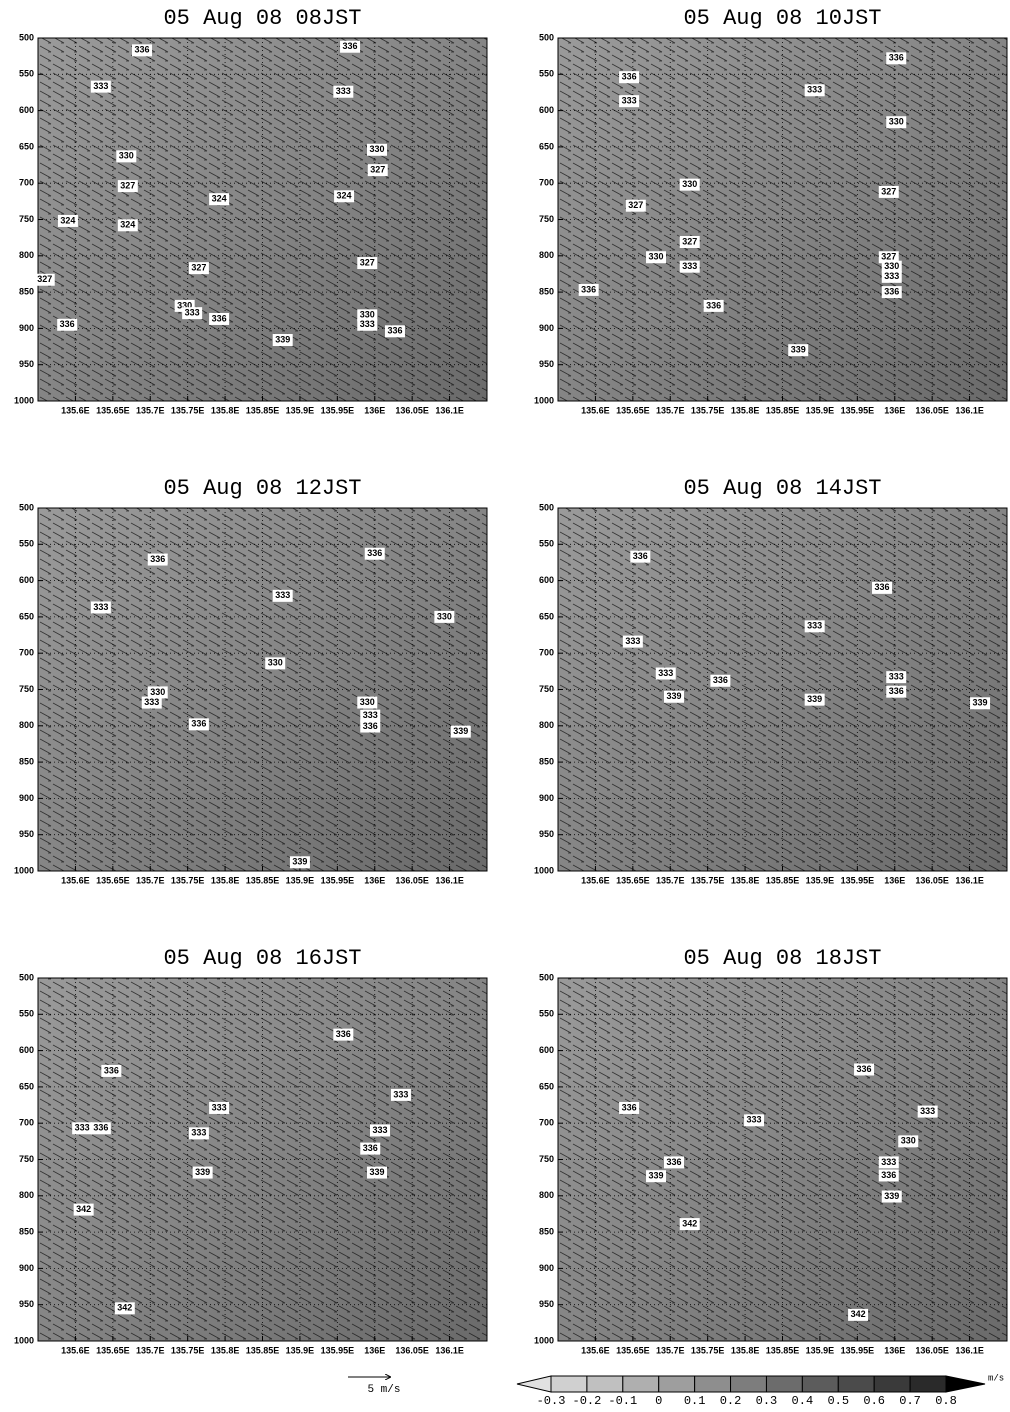 This screenshot has width=1010, height=1412. Describe the element at coordinates (383, 1390) in the screenshot. I see `reference-label: 5 m/s` at that location.